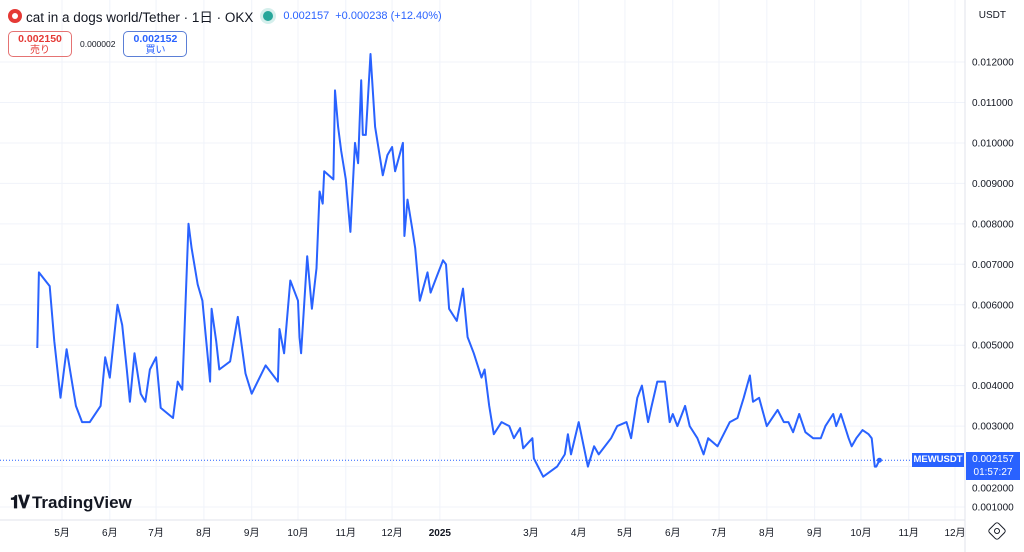 The width and height of the screenshot is (1024, 552). What do you see at coordinates (140, 17) in the screenshot?
I see `symbol-title: cat in a dogs world/Tether · 1日 · OKX` at bounding box center [140, 17].